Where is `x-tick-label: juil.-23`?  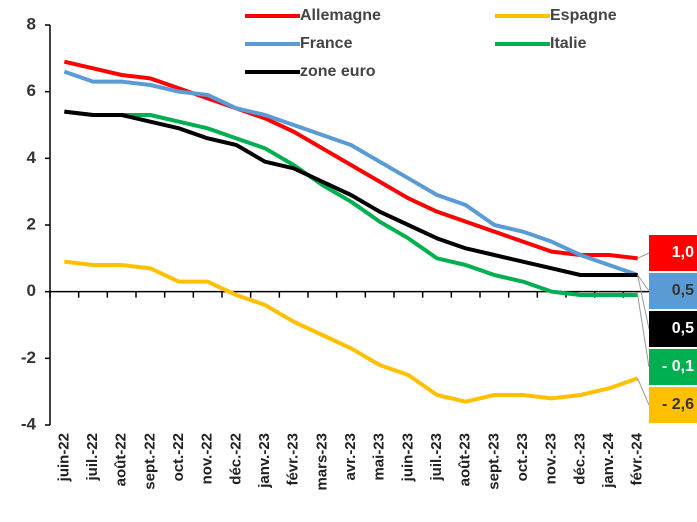
x-tick-label: juil.-23 is located at coordinates (436, 457).